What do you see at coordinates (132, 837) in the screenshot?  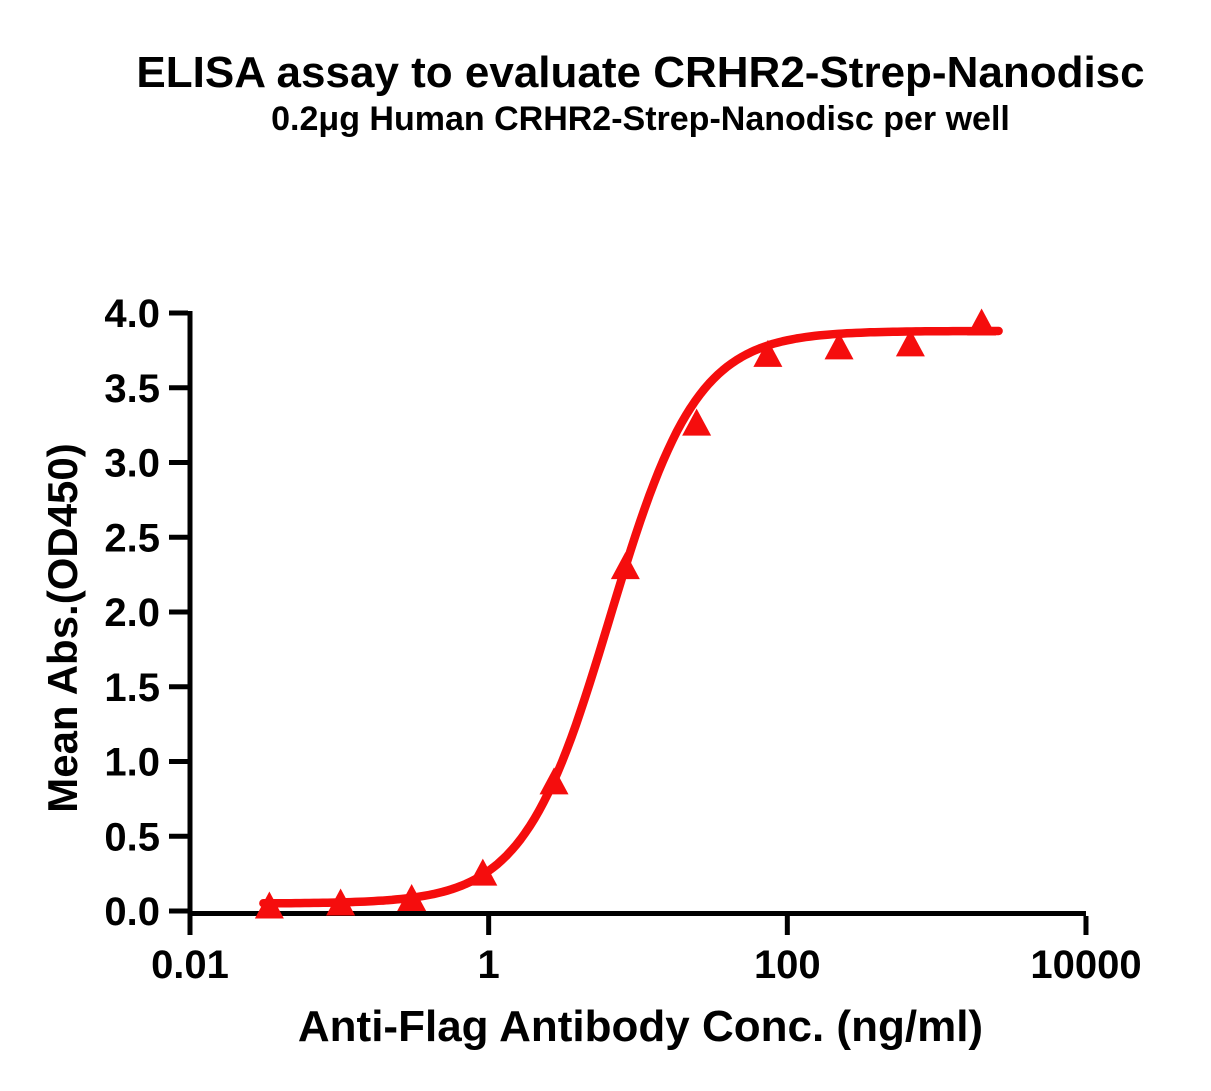 I see `y-tick-label: 0.5` at bounding box center [132, 837].